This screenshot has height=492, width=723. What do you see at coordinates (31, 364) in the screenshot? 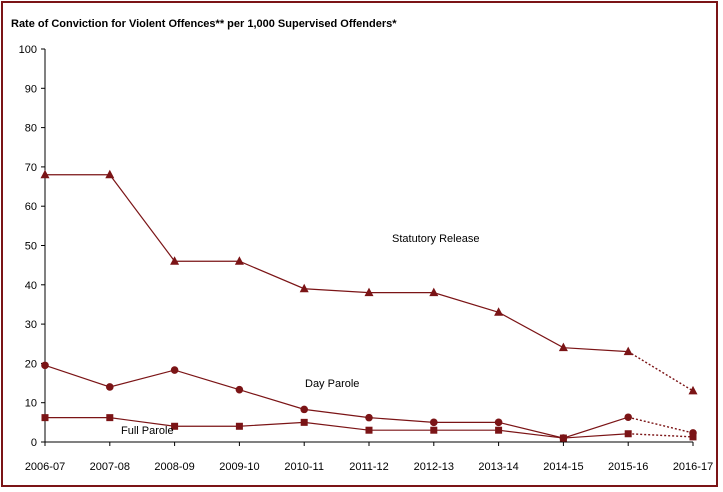
I see `y-tick-label: 20` at bounding box center [31, 364].